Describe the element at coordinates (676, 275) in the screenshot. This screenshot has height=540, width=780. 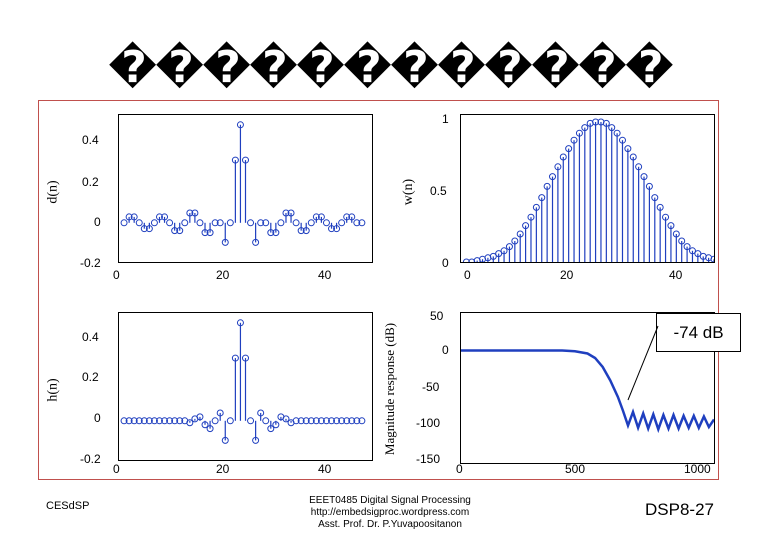
I see `xtick-w-3: 40` at that location.